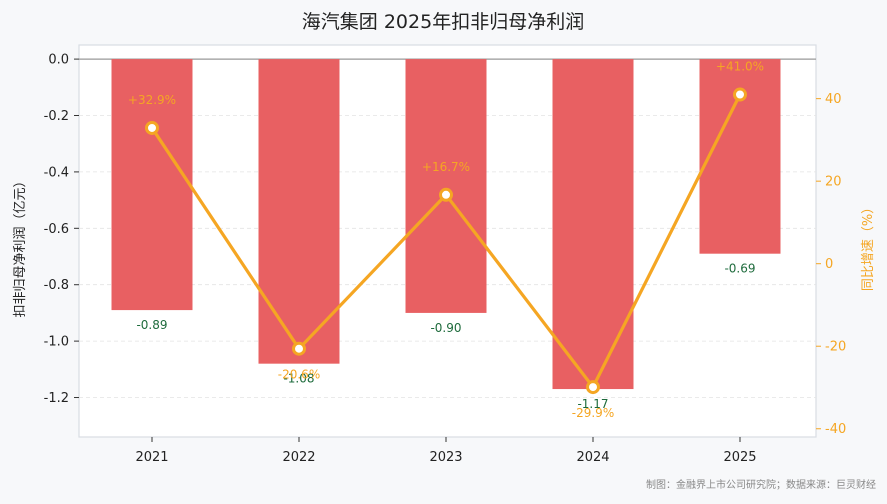  Describe the element at coordinates (868, 246) in the screenshot. I see `y-axis-right-label: 同比增速（%）` at that location.